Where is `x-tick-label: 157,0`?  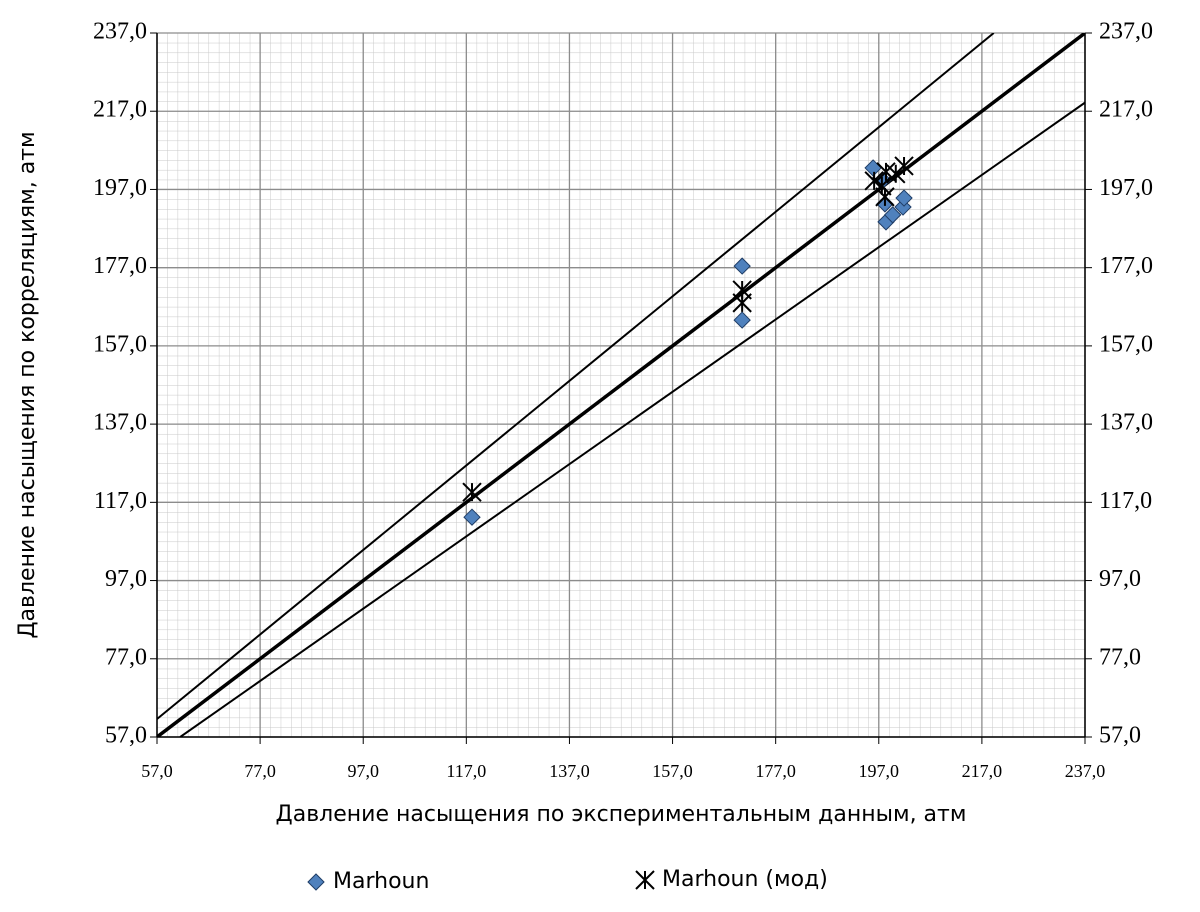
x-tick-label: 157,0 is located at coordinates (672, 771).